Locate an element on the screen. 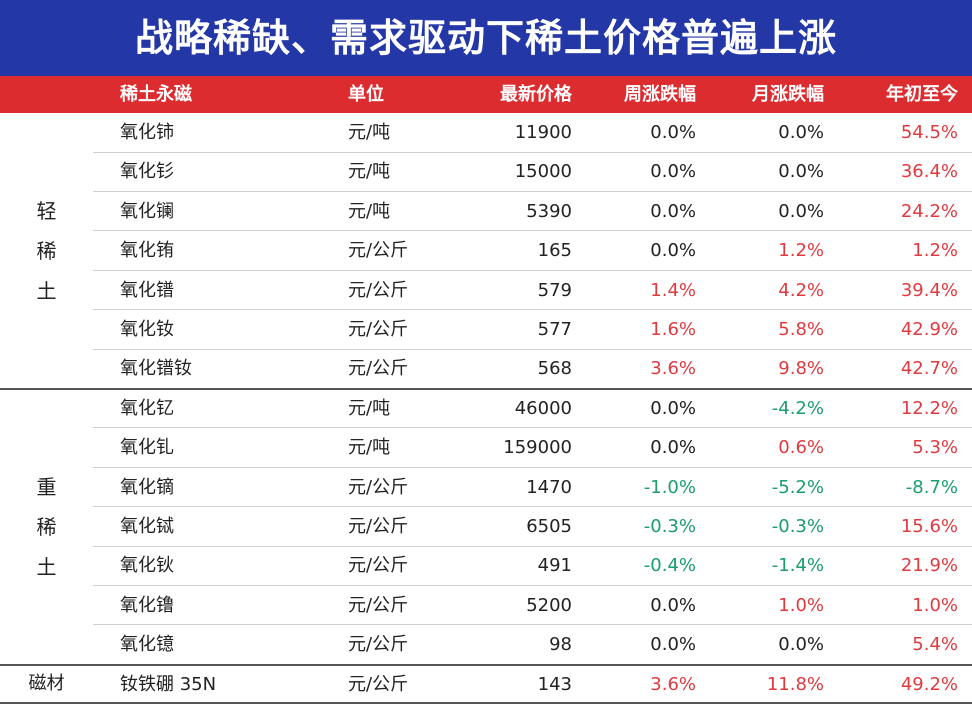 The image size is (972, 706). cell-monthly-change: -5.2% is located at coordinates (797, 487).